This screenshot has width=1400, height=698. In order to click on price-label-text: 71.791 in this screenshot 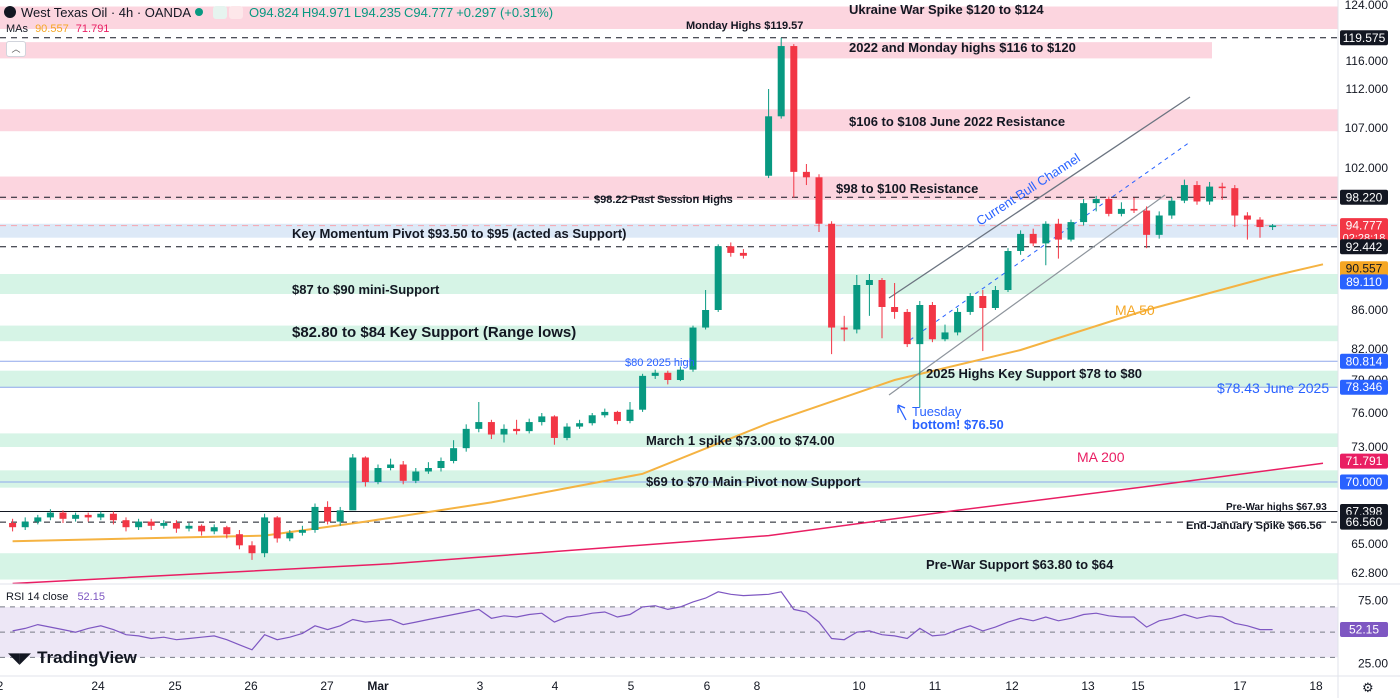, I will do `click(1364, 461)`.